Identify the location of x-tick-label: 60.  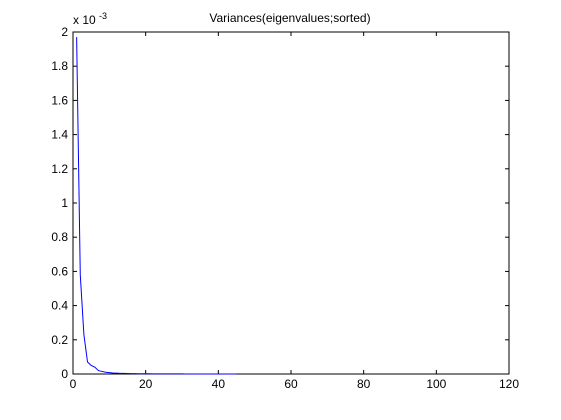
(291, 384).